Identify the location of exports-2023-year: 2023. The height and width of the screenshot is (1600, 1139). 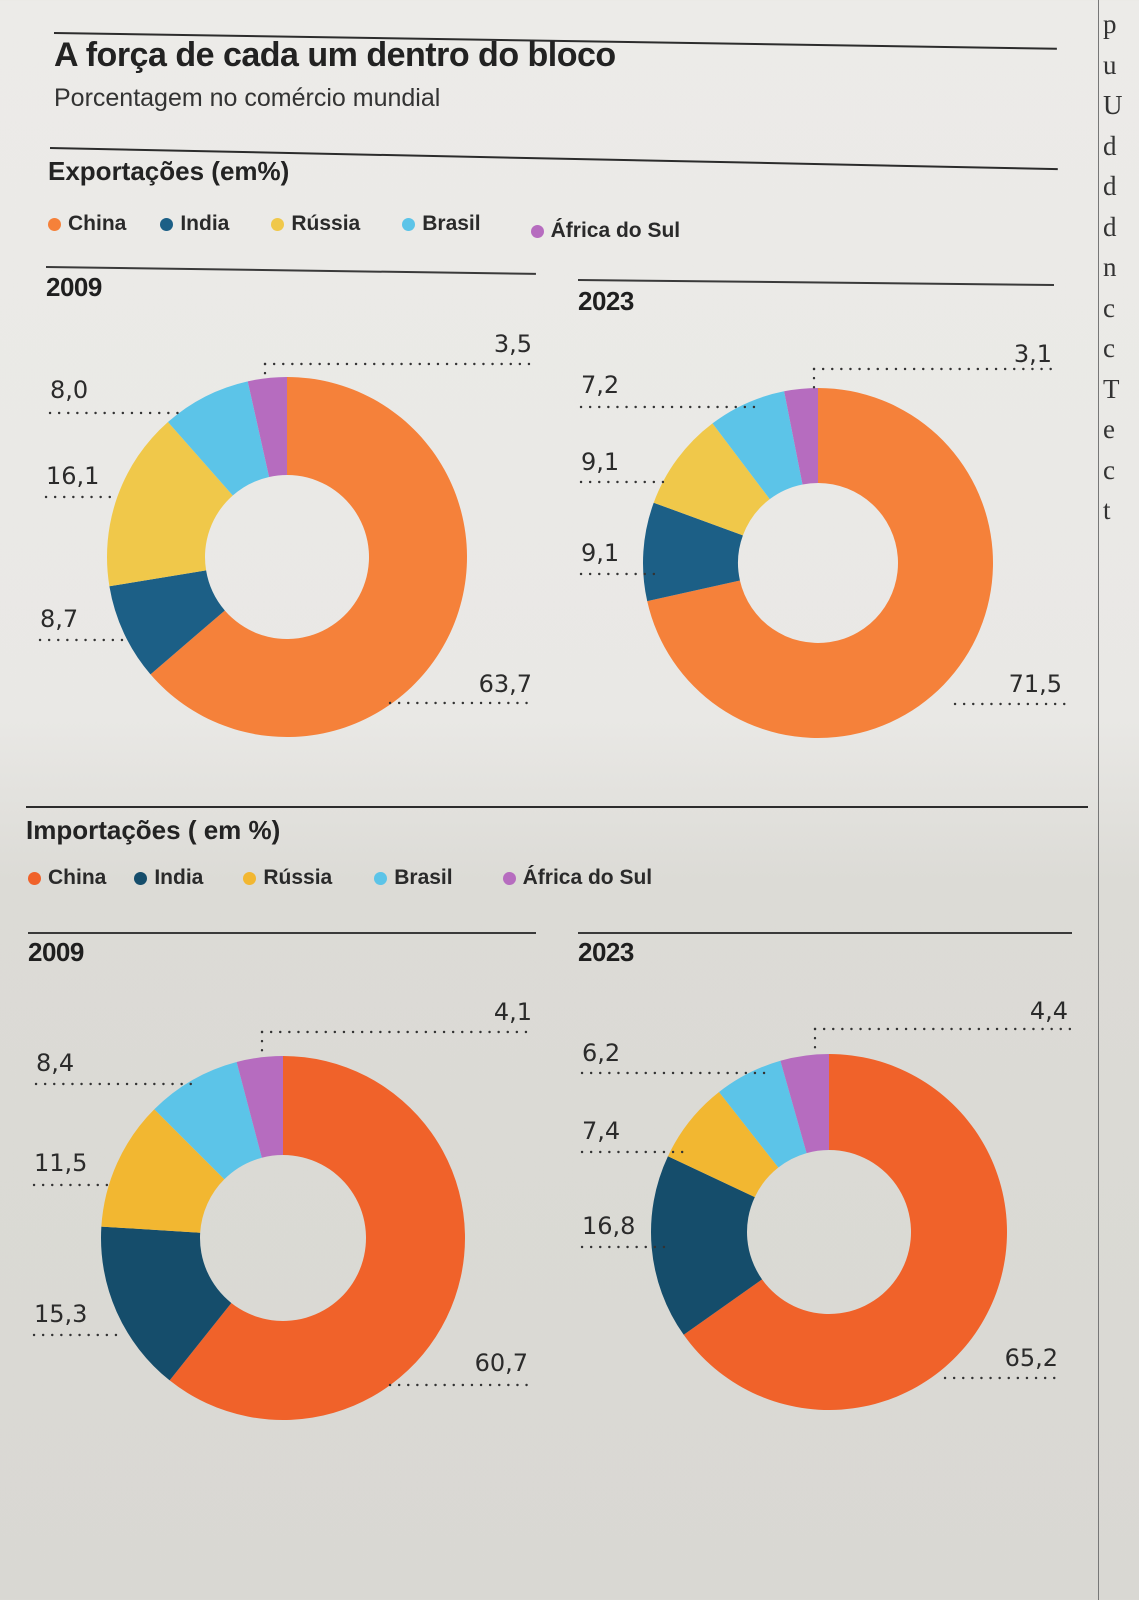
(606, 301).